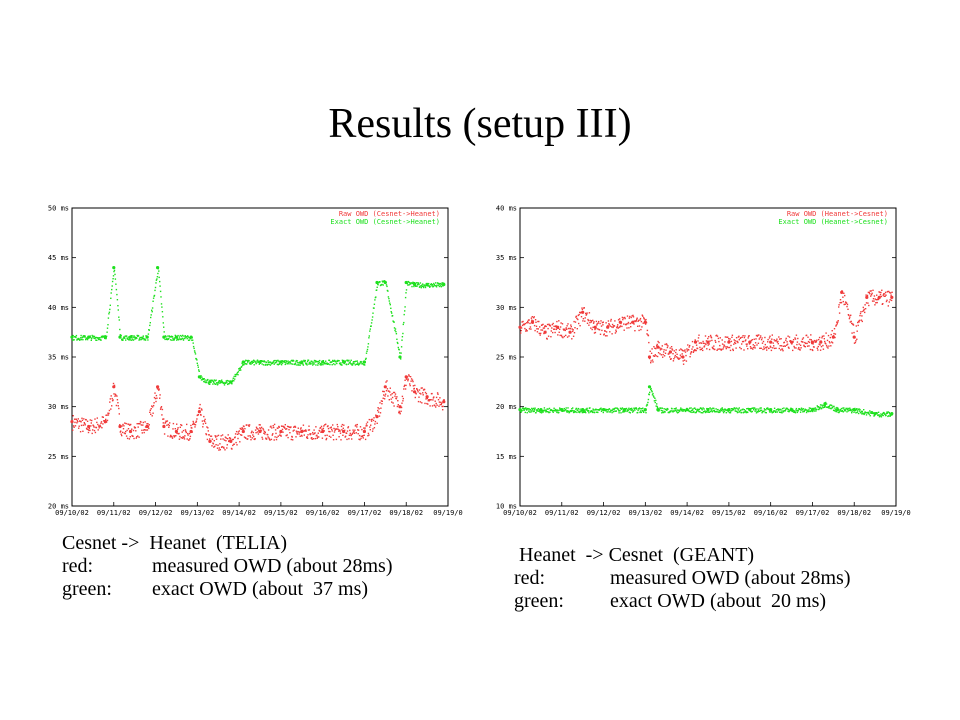 The width and height of the screenshot is (960, 720). I want to click on x-tick-label: 09/17/02, so click(365, 513).